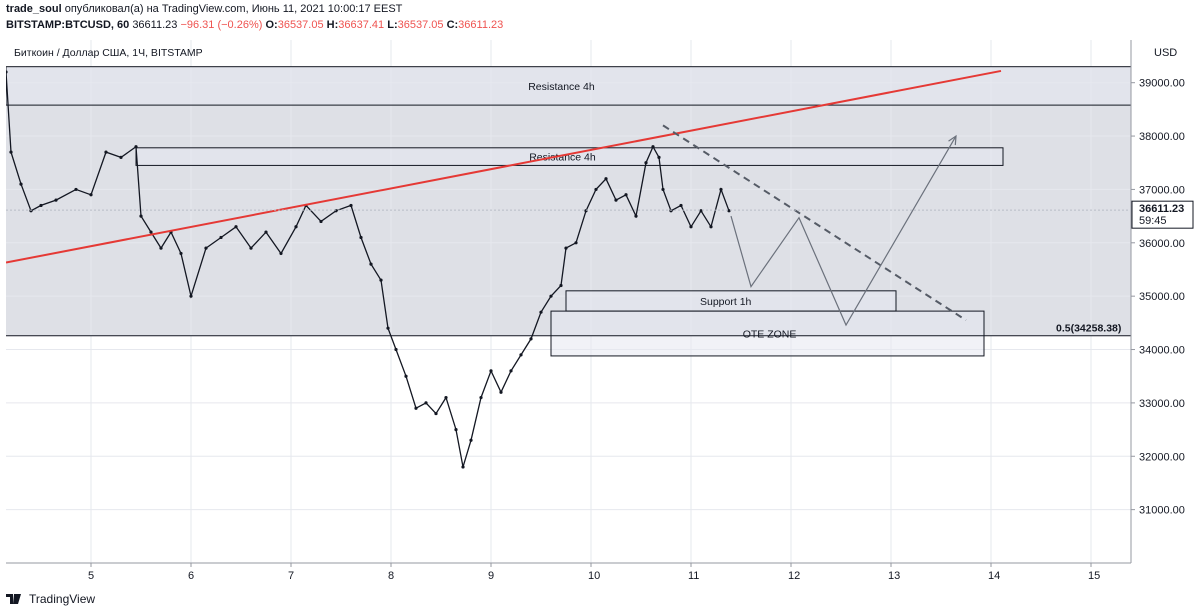  What do you see at coordinates (1161, 209) in the screenshot?
I see `last-price-value: 36611.23` at bounding box center [1161, 209].